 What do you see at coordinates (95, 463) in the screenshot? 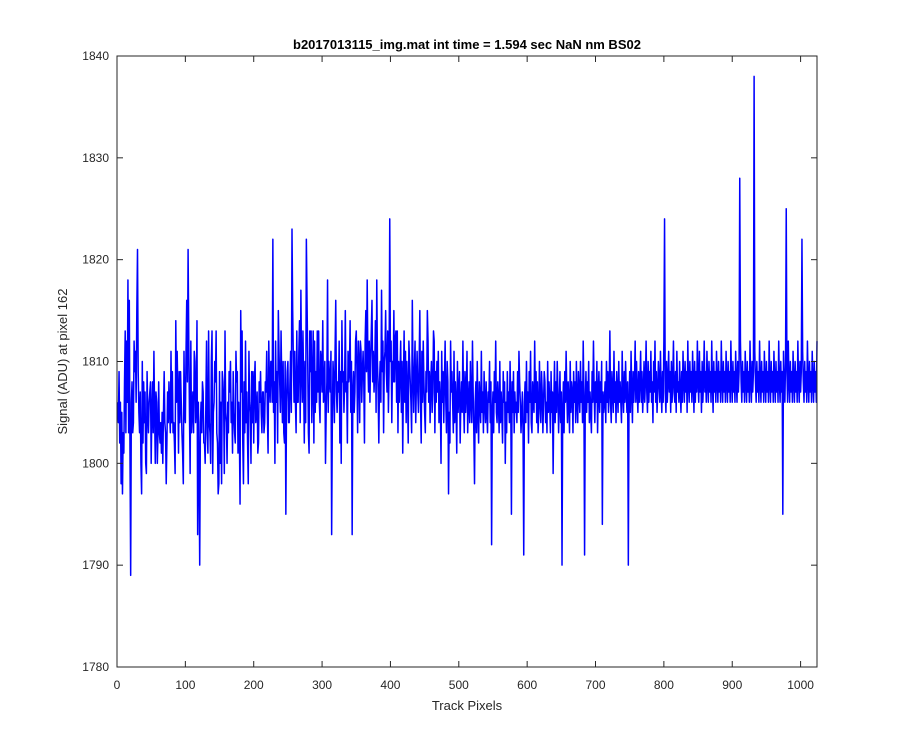
I see `y-tick-label: 1800` at bounding box center [95, 463].